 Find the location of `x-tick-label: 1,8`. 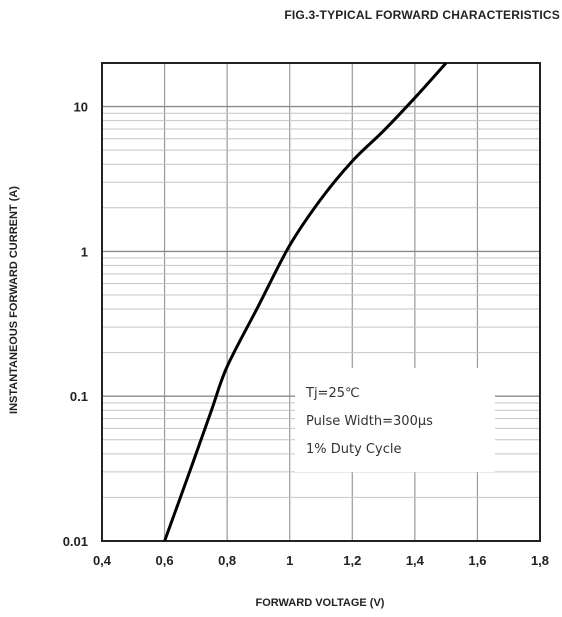

x-tick-label: 1,8 is located at coordinates (540, 560).